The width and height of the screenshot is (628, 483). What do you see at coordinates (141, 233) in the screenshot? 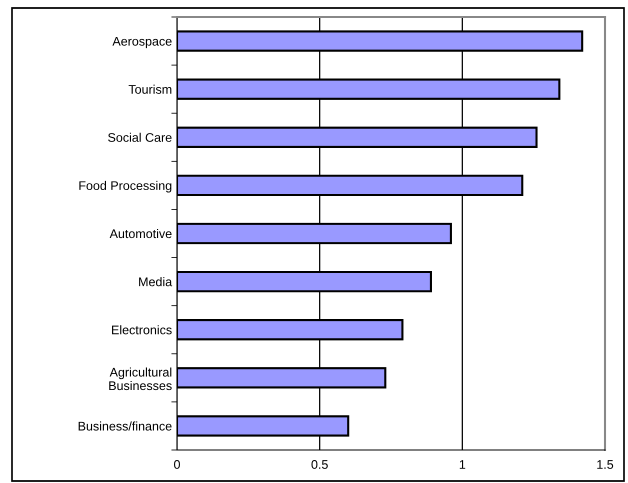
I see `y-tick-label: Automotive` at bounding box center [141, 233].